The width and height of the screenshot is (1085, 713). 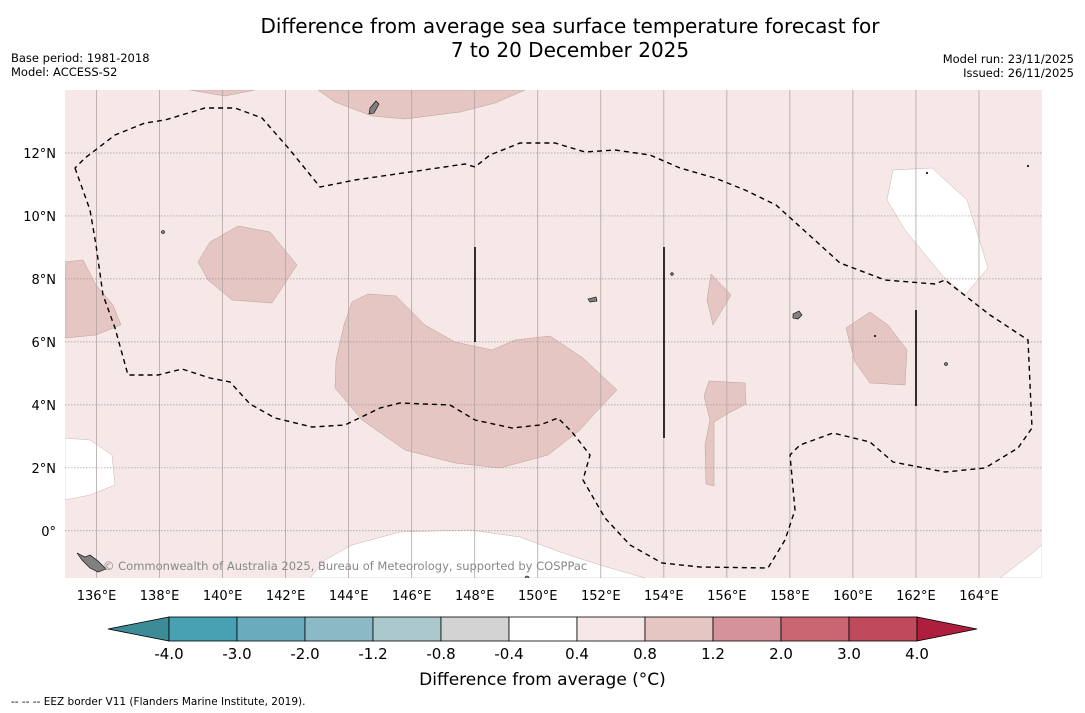 What do you see at coordinates (508, 654) in the screenshot?
I see `colorbar-tick-label: -0.4` at bounding box center [508, 654].